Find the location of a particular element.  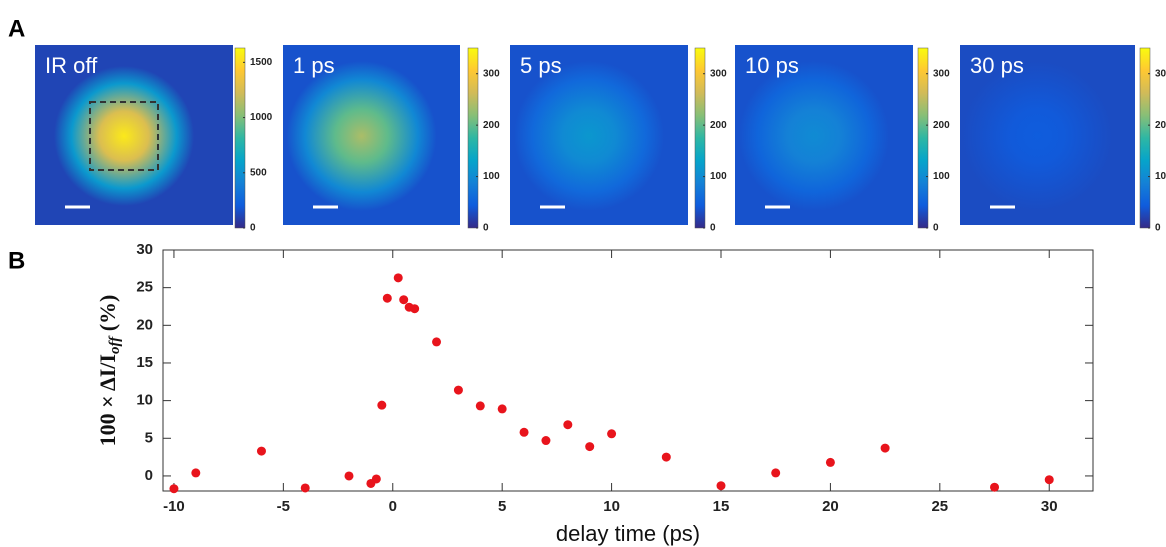

x-tick-label: 30 is located at coordinates (1049, 506).